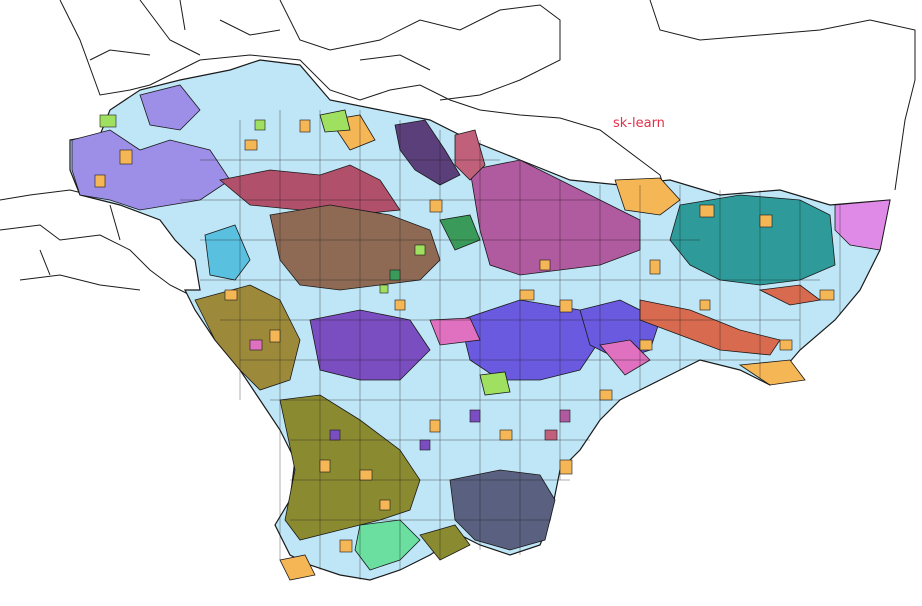 This screenshot has width=922, height=606. Describe the element at coordinates (555, 217) in the screenshot. I see `region-magenta-east` at that location.